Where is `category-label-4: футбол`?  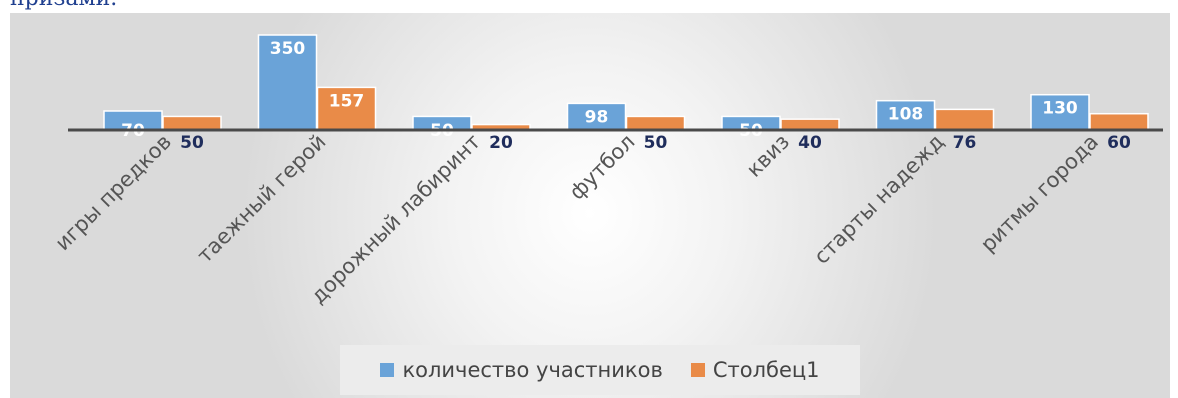 category-label-4: футбол is located at coordinates (602, 167).